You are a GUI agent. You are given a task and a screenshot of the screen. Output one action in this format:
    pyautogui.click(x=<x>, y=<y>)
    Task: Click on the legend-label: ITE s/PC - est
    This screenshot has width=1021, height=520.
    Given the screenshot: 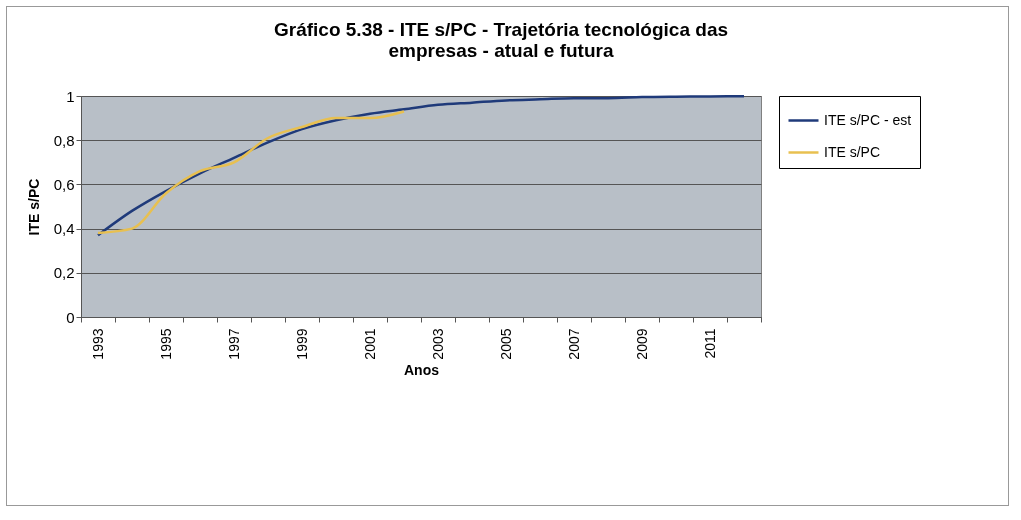 What is the action you would take?
    pyautogui.click(x=868, y=119)
    